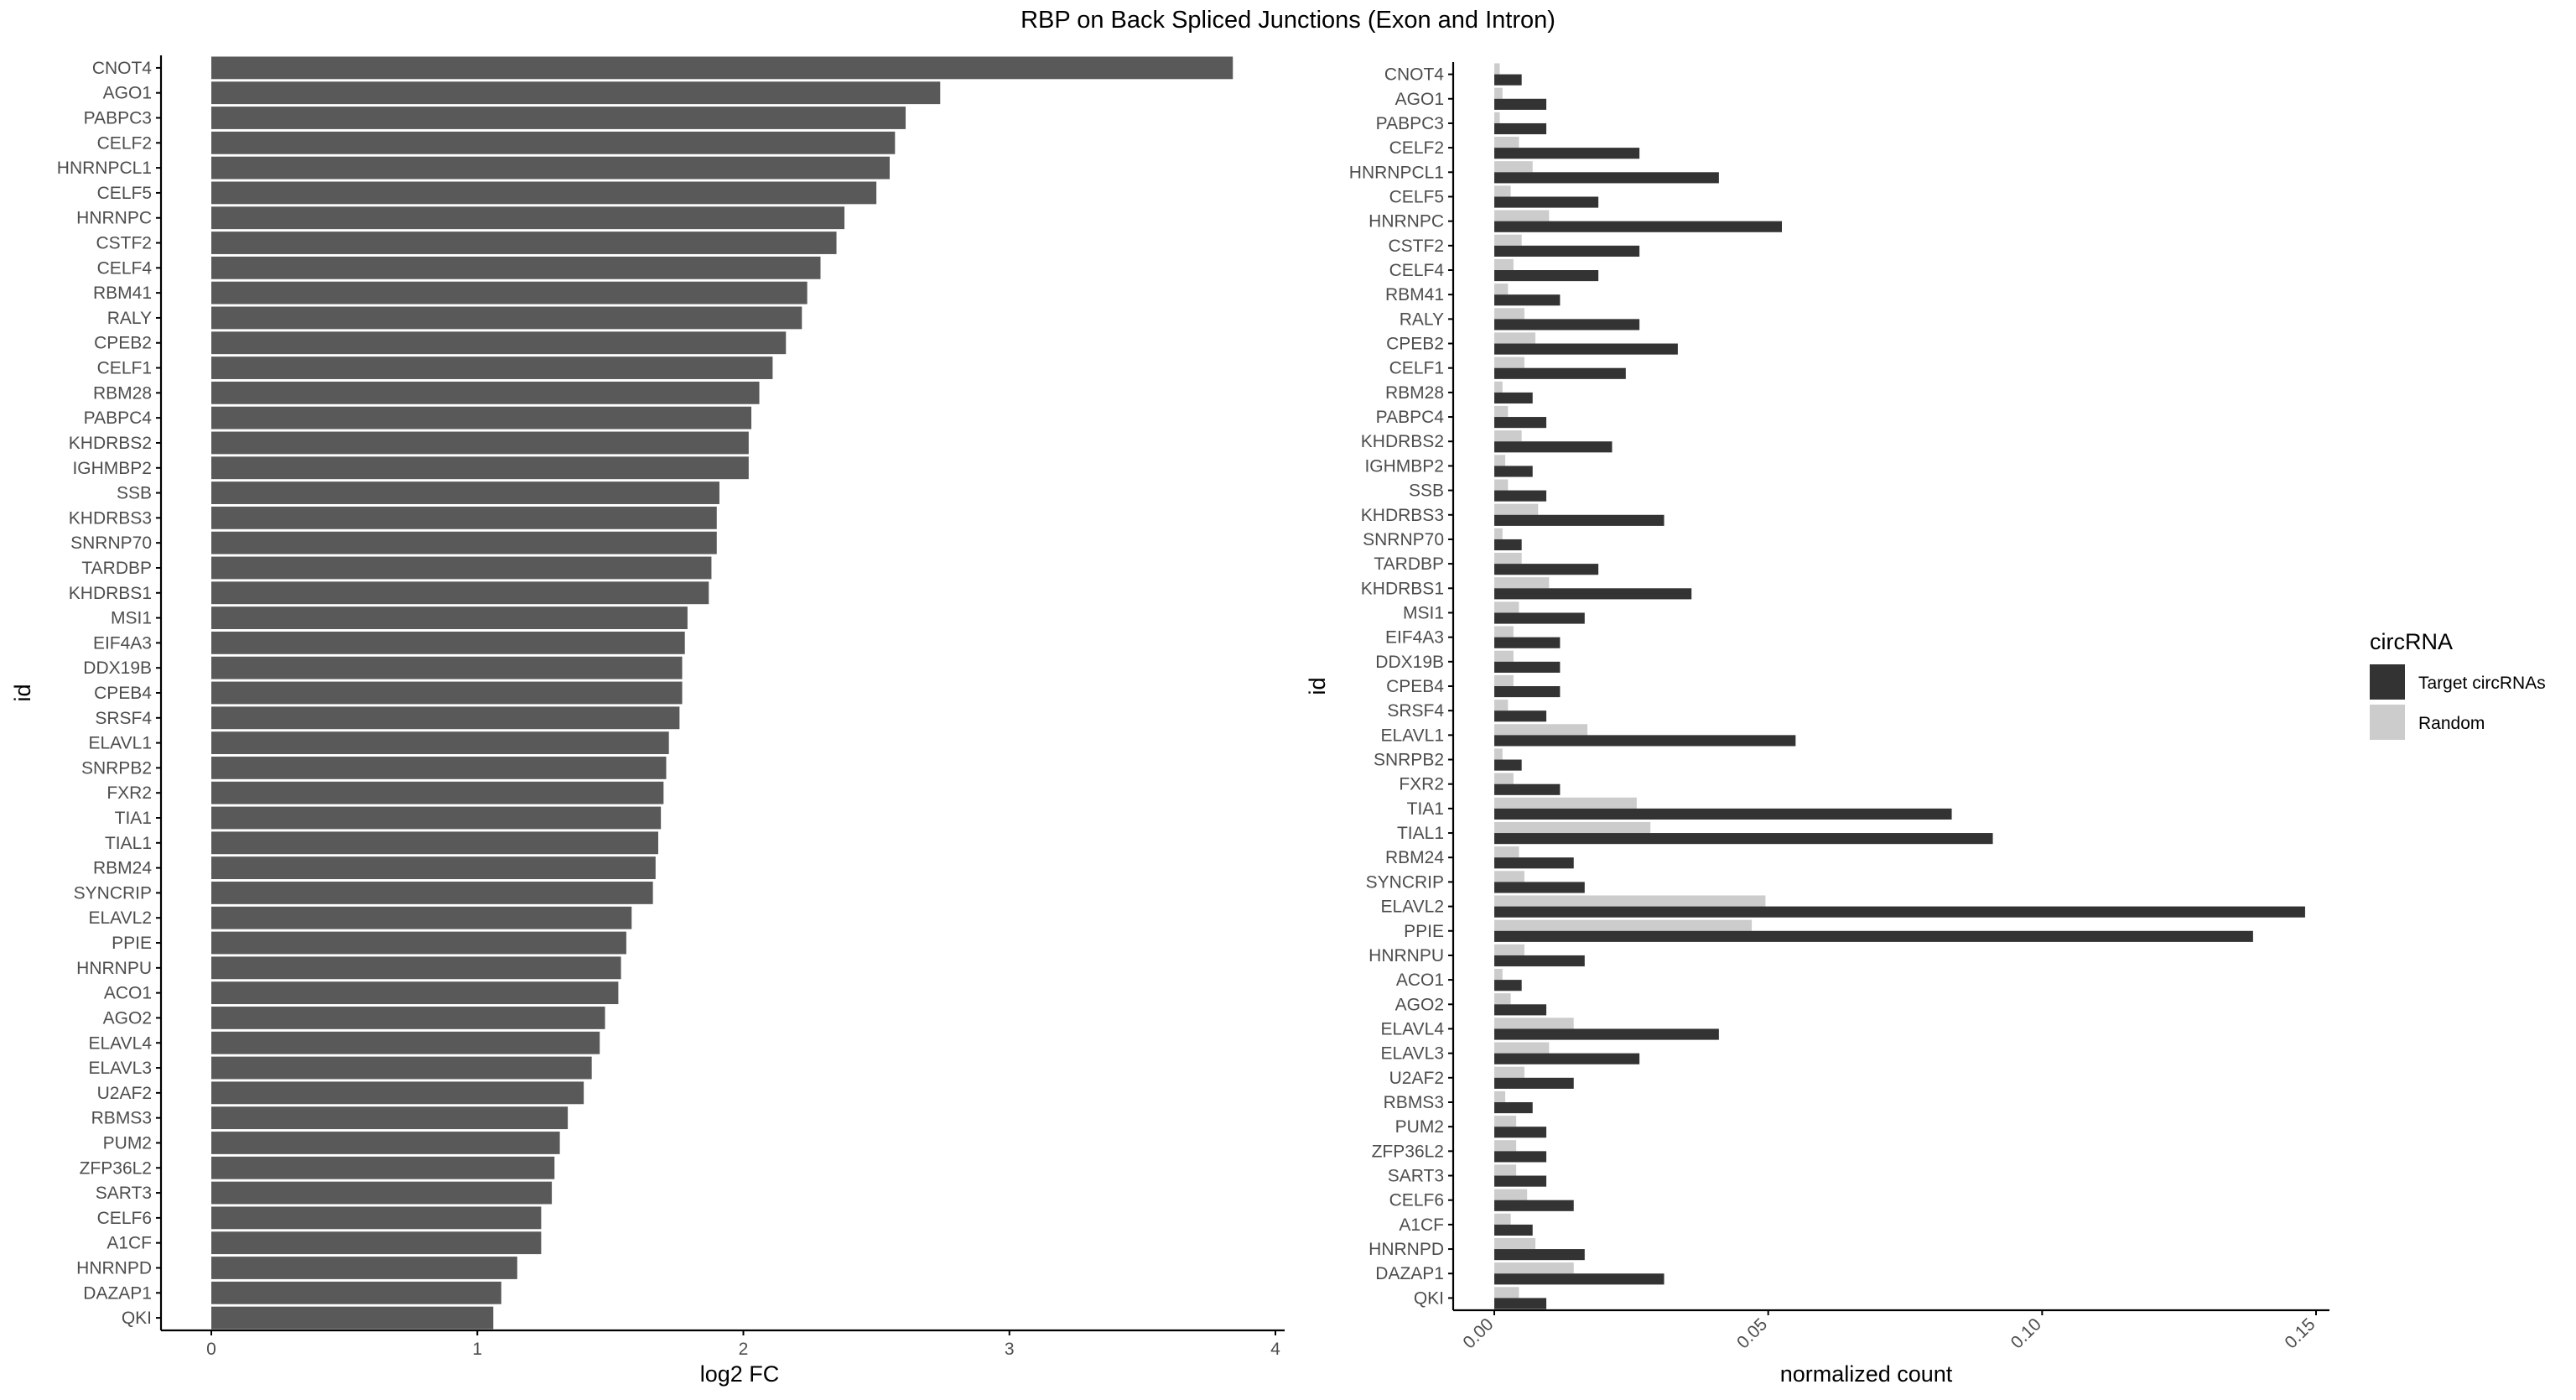 This screenshot has width=2576, height=1400. What do you see at coordinates (1420, 981) in the screenshot?
I see `y-tick-label: ACO1` at bounding box center [1420, 981].